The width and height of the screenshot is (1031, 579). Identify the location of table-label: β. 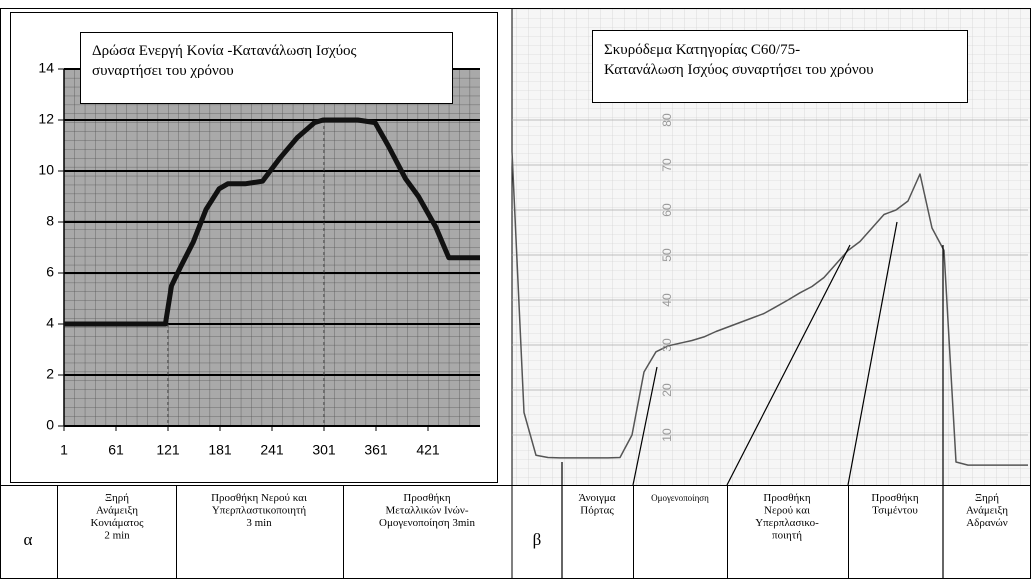
(537, 539).